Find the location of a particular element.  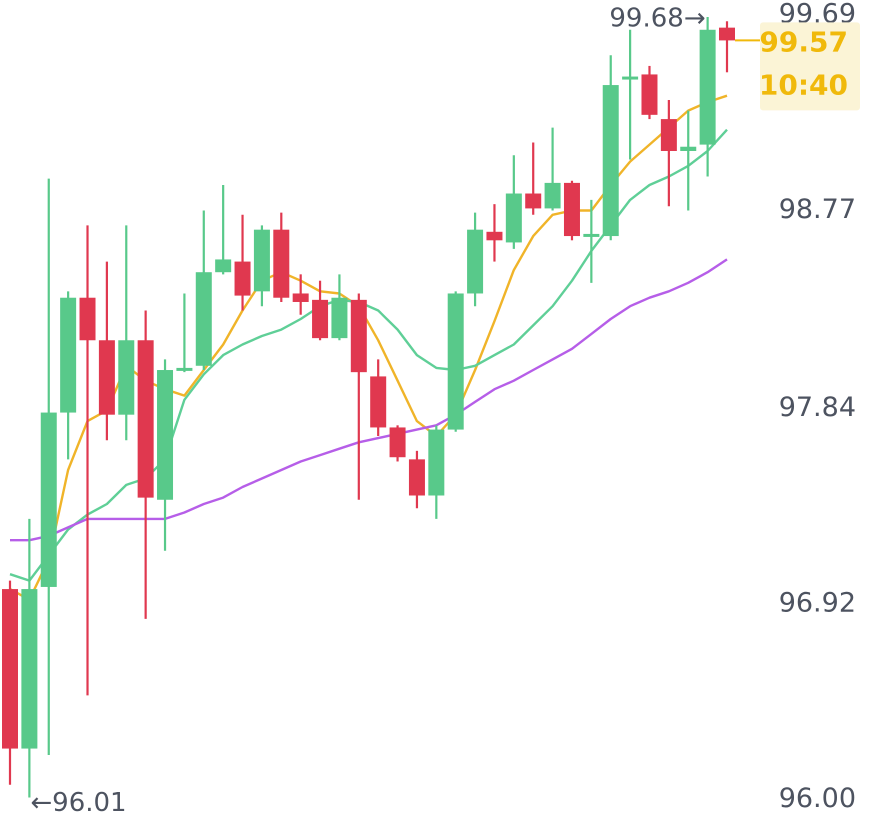

y-tick-label: 97.84 is located at coordinates (817, 407).